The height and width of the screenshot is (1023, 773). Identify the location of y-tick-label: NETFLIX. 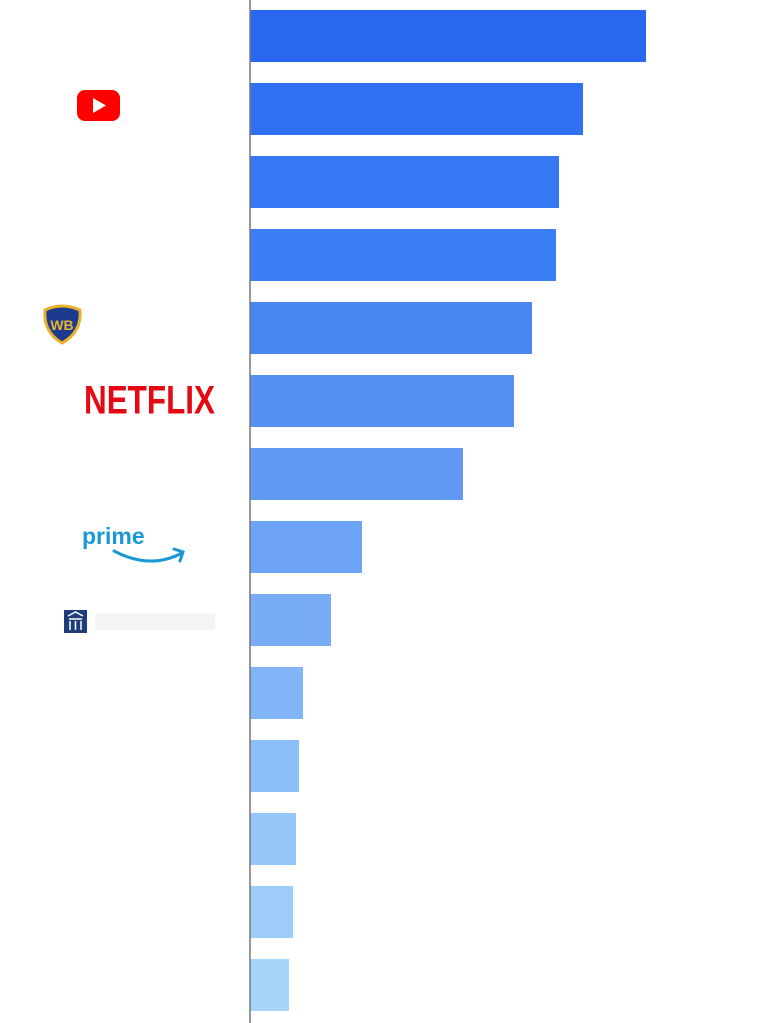
(149, 401).